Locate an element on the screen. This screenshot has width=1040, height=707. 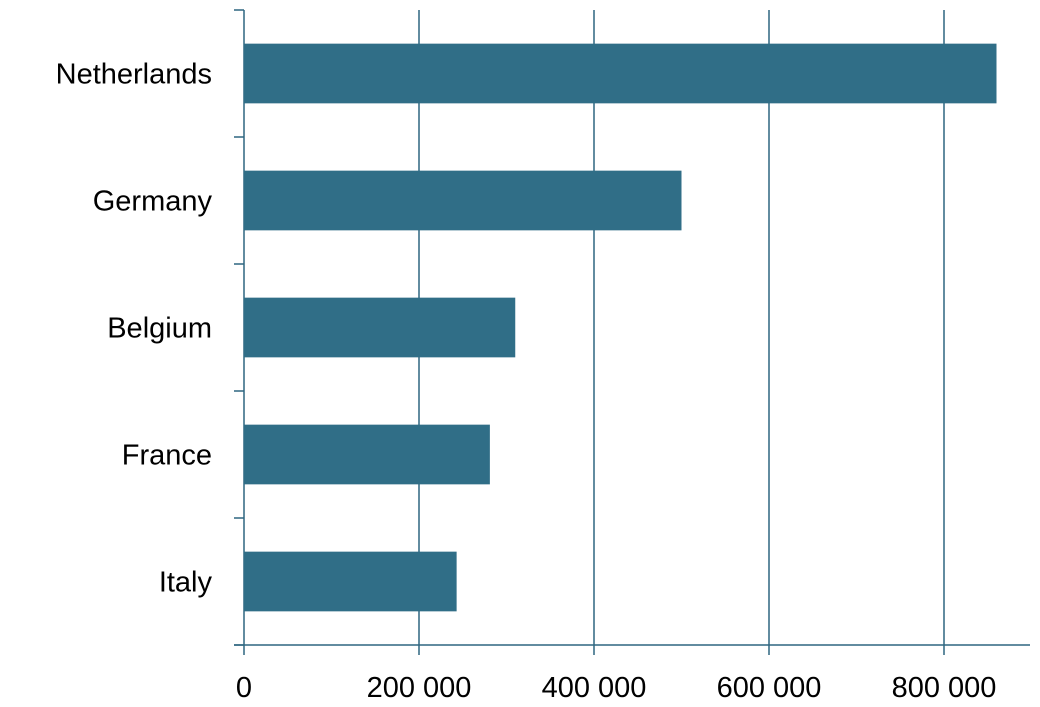
category-label-france: France is located at coordinates (167, 456).